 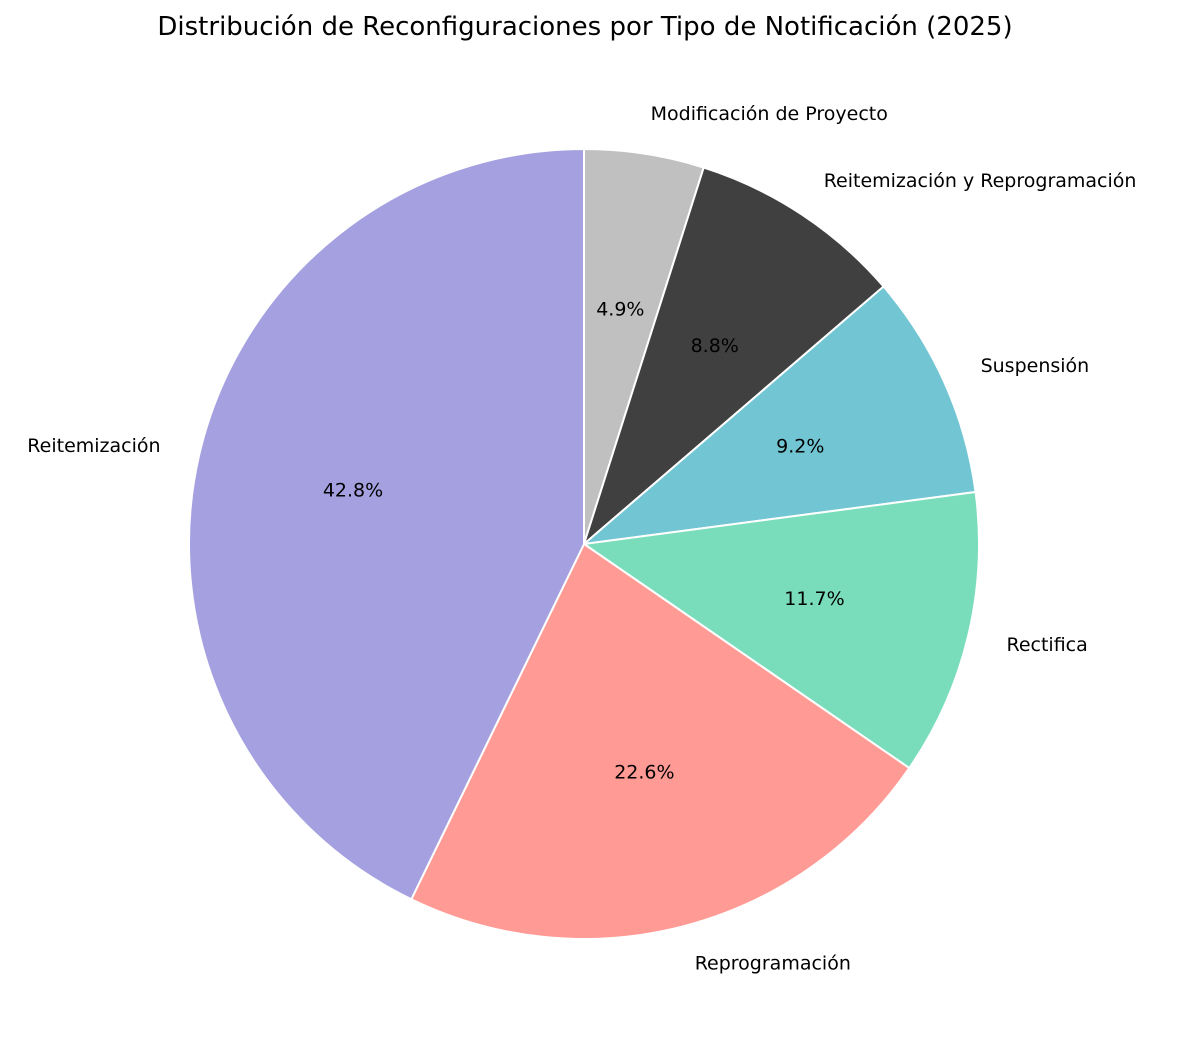 I want to click on pie-slice-suspension, so click(x=778, y=415).